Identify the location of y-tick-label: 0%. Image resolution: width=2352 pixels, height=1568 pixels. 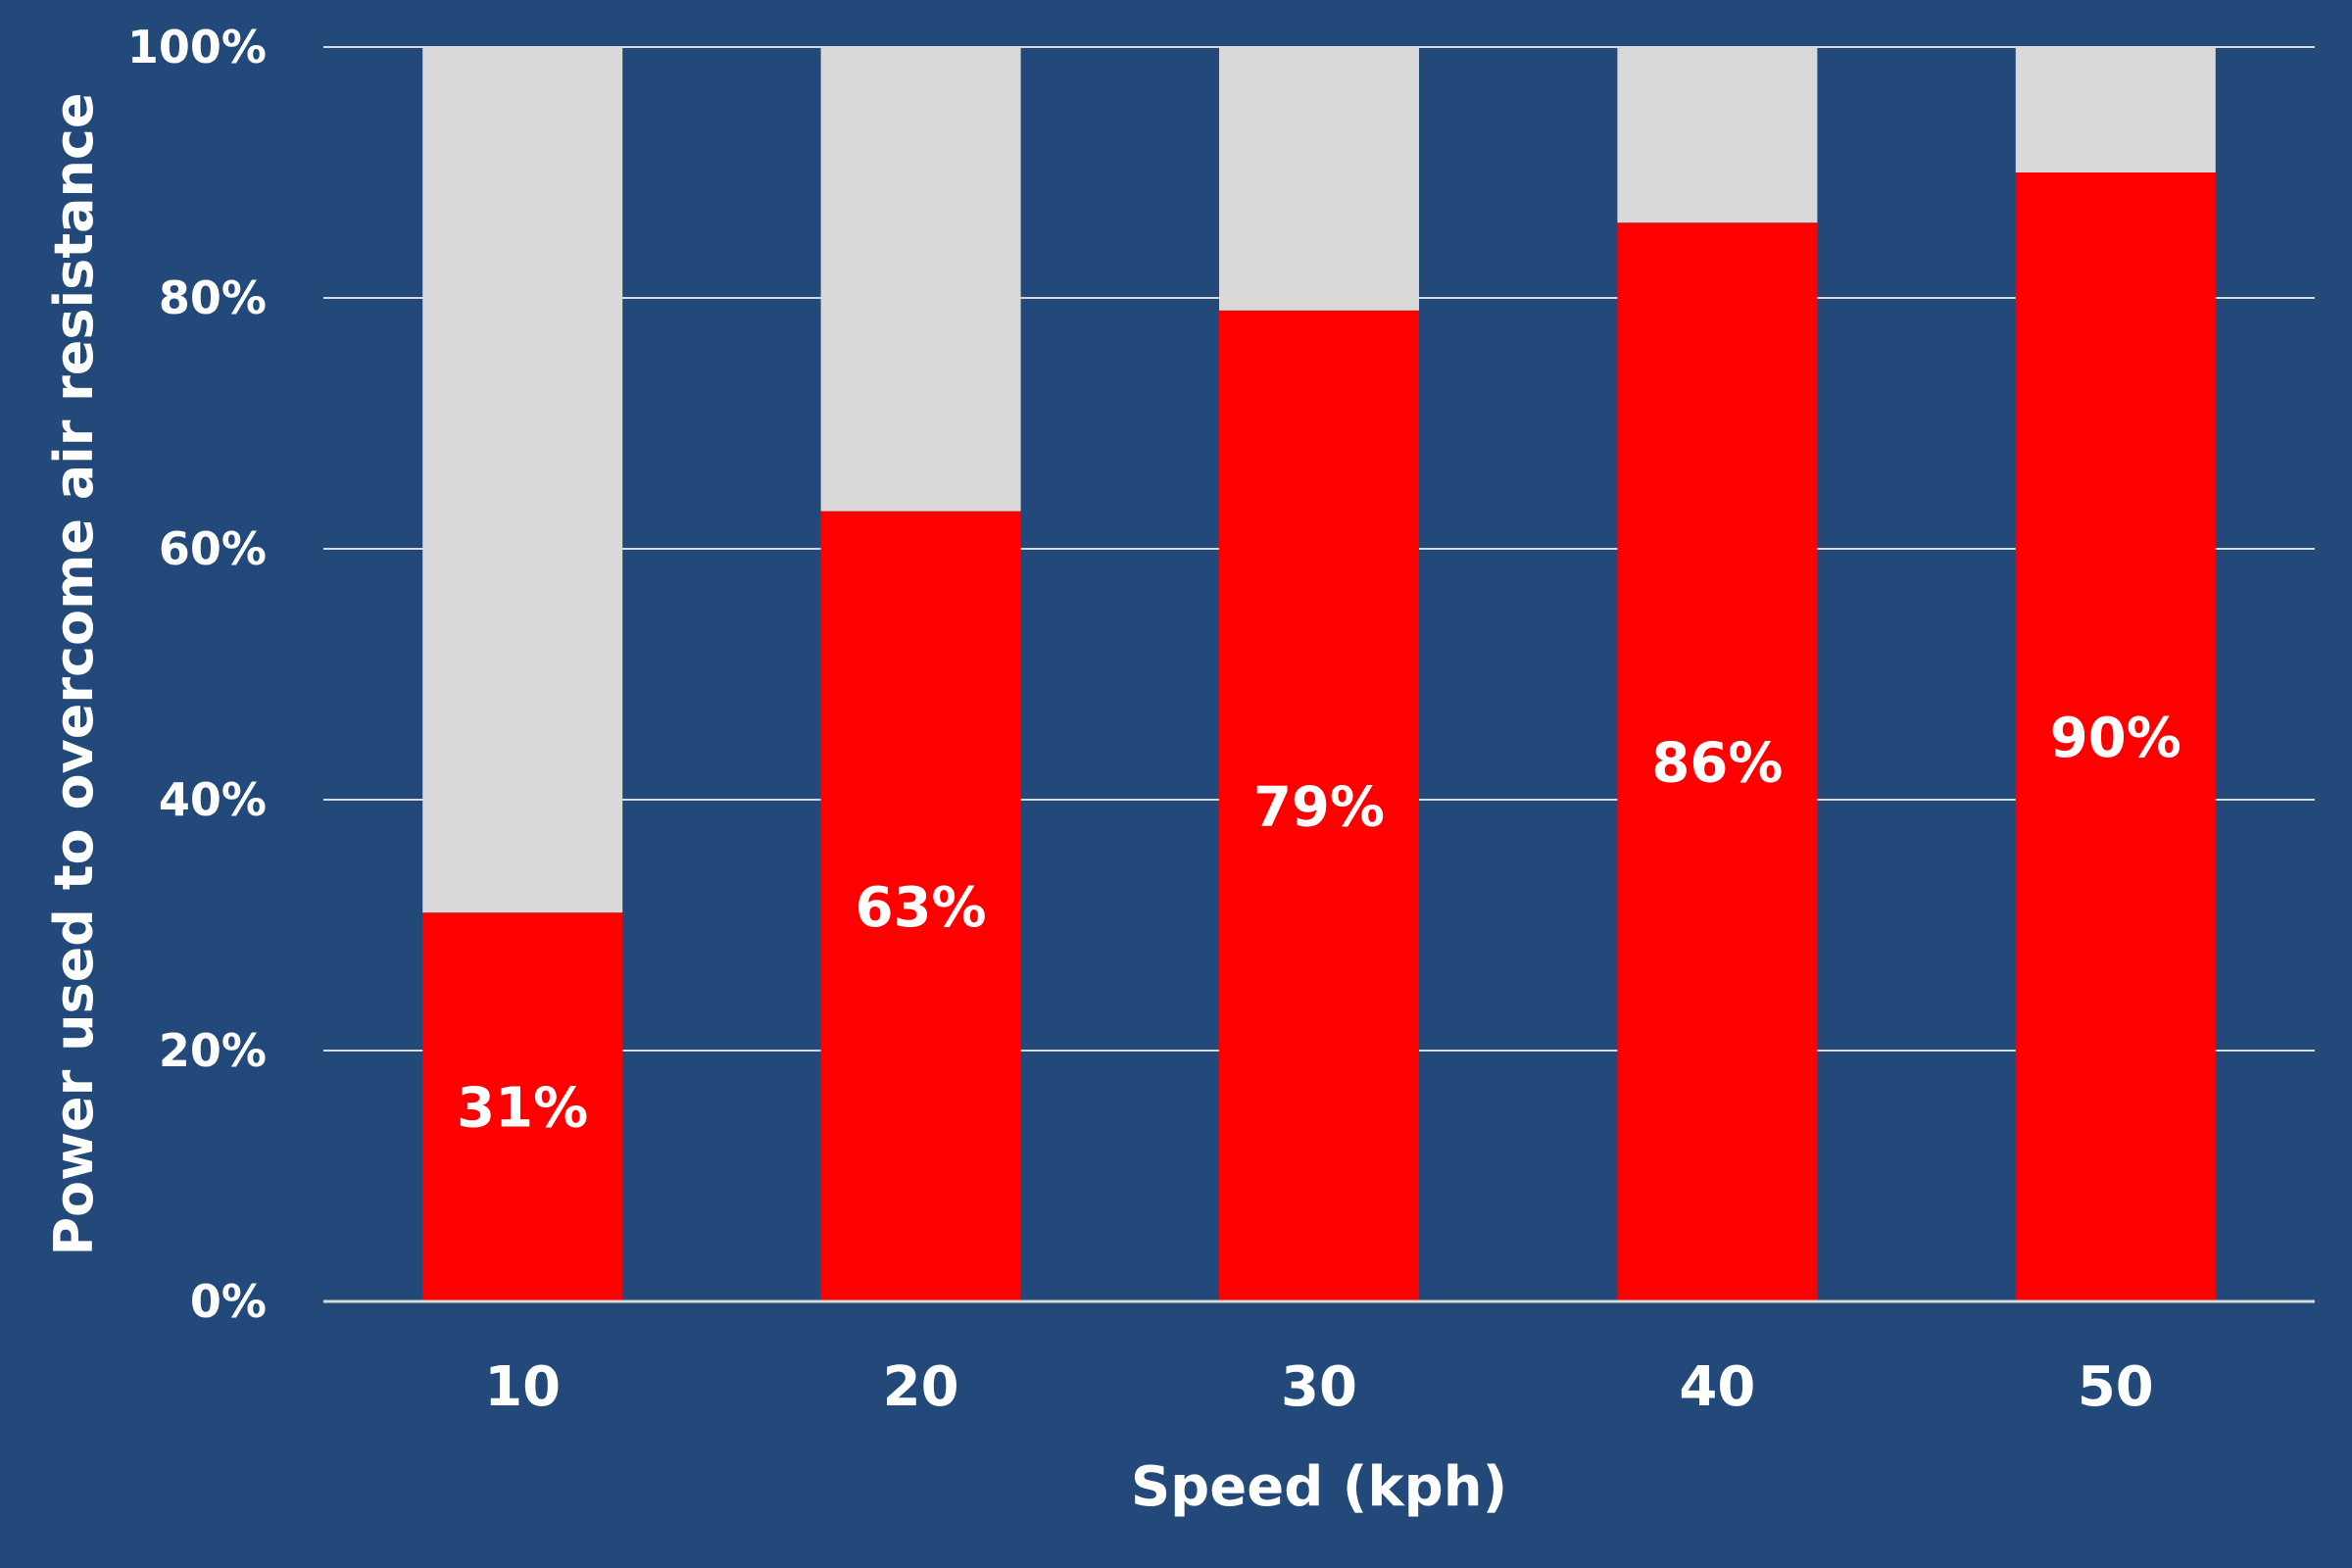
(228, 1301).